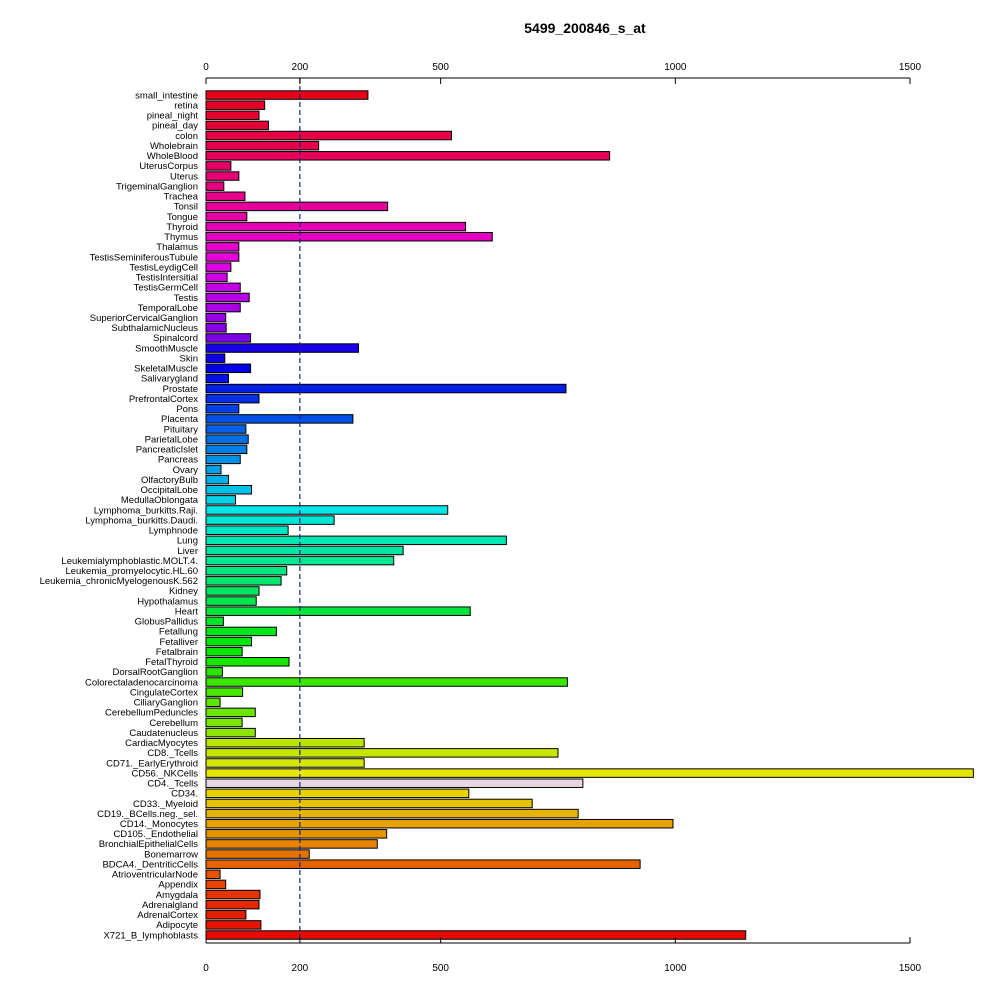  I want to click on category-label: Tongue, so click(182, 217).